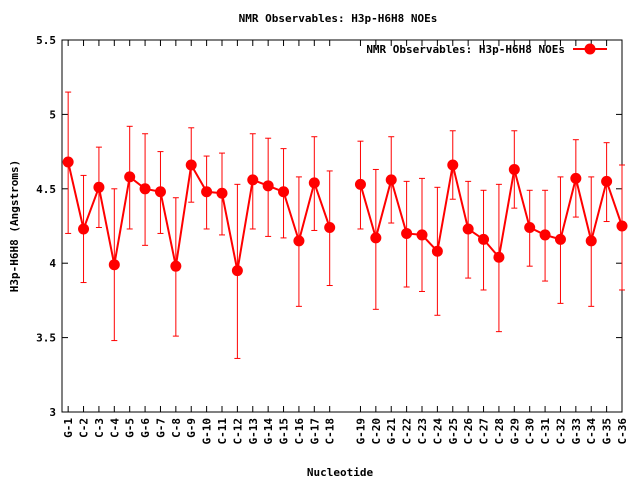 Image resolution: width=640 pixels, height=480 pixels. What do you see at coordinates (376, 431) in the screenshot?
I see `x-tick-label: C-20` at bounding box center [376, 431].